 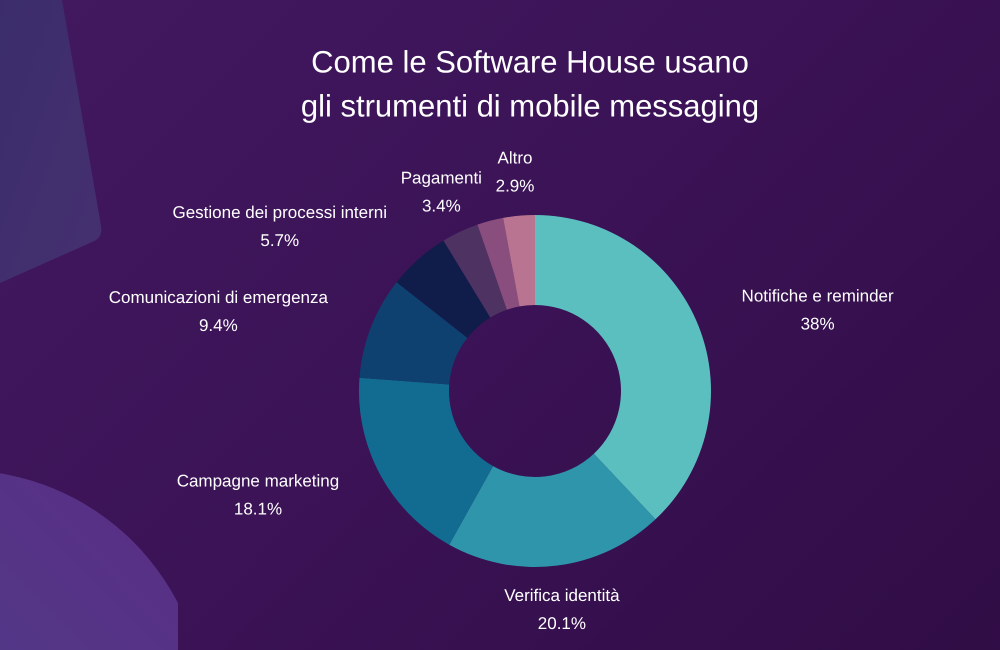 What do you see at coordinates (441, 206) in the screenshot?
I see `data-label: 3.4%` at bounding box center [441, 206].